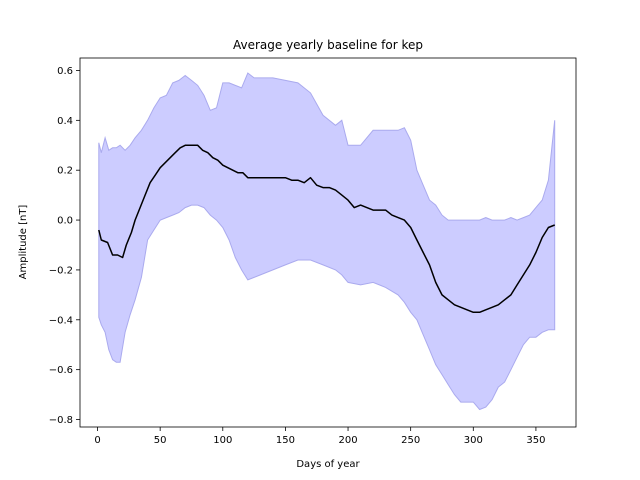  Describe the element at coordinates (23, 242) in the screenshot. I see `y-axis-label: Amplitude [nT]` at that location.